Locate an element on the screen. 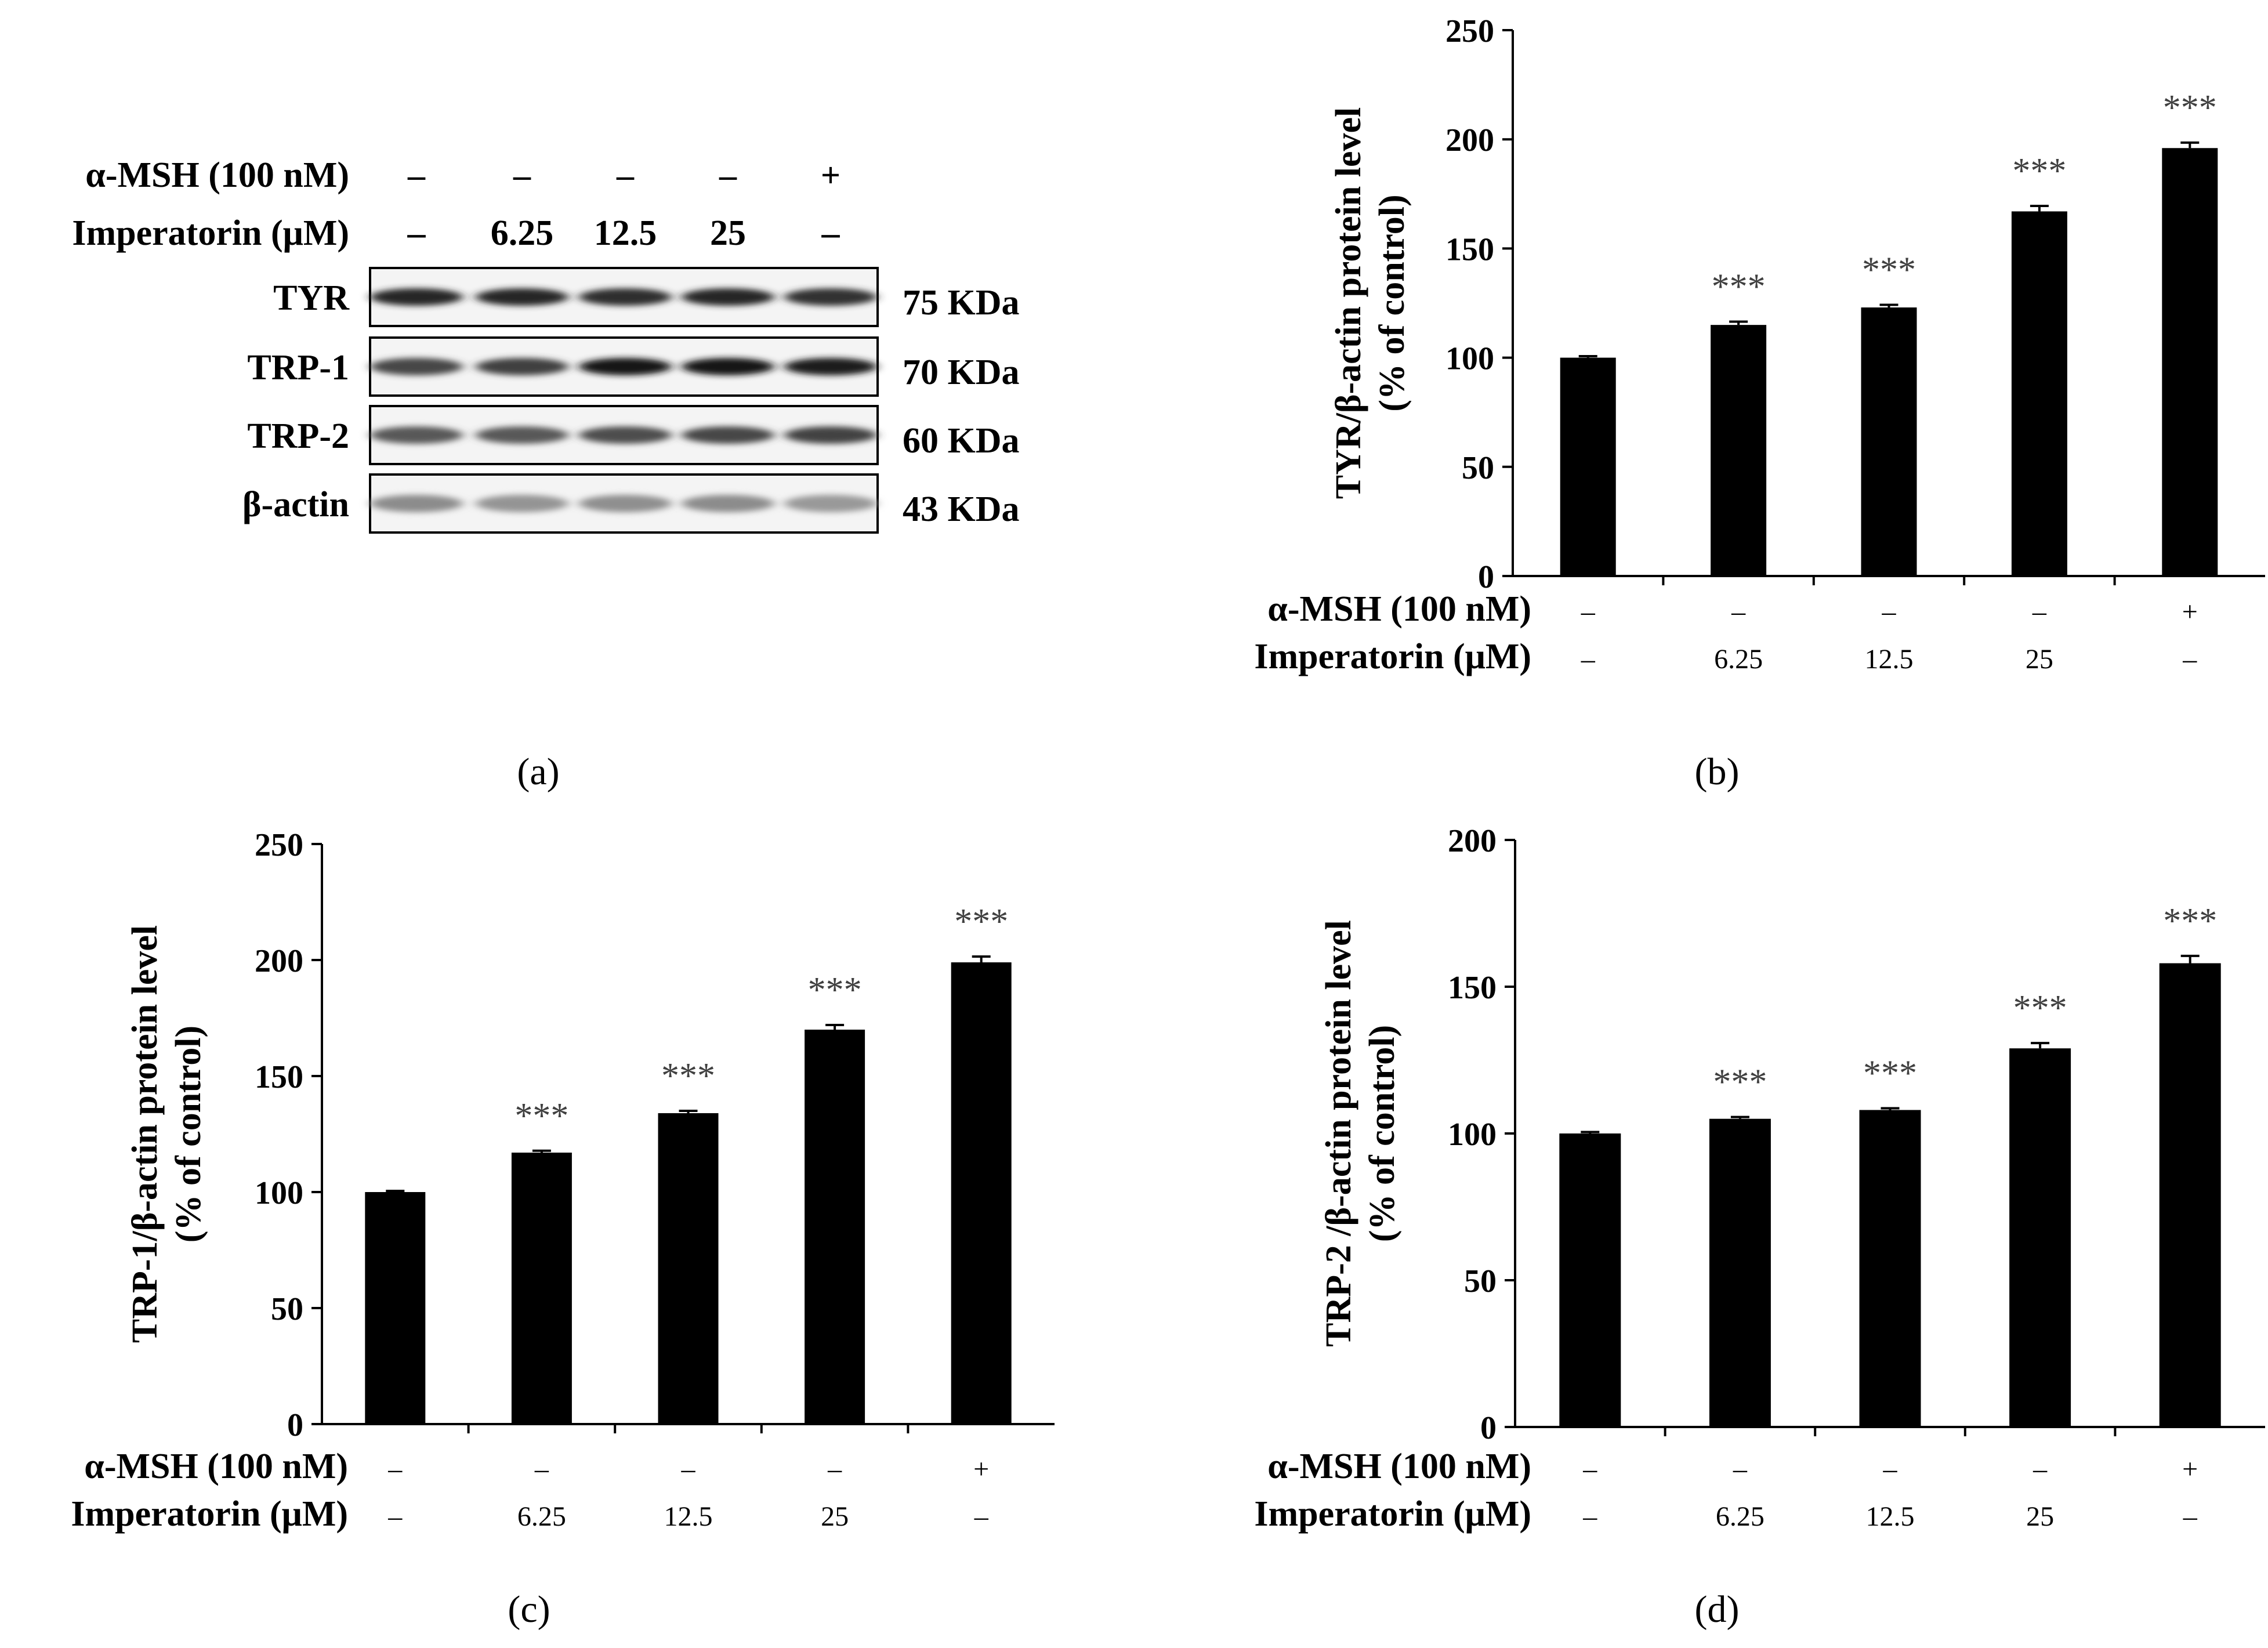 This screenshot has width=2268, height=1648. blot-band-label: TRP-1 is located at coordinates (298, 367).